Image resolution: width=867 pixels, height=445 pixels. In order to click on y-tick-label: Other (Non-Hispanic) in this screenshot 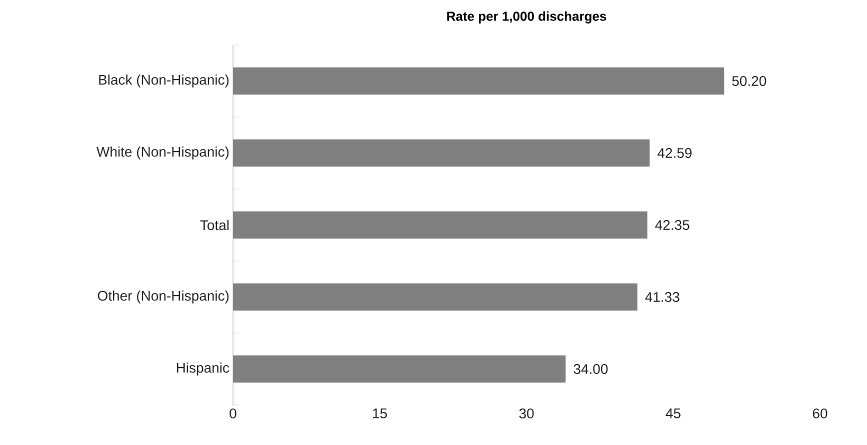, I will do `click(163, 297)`.